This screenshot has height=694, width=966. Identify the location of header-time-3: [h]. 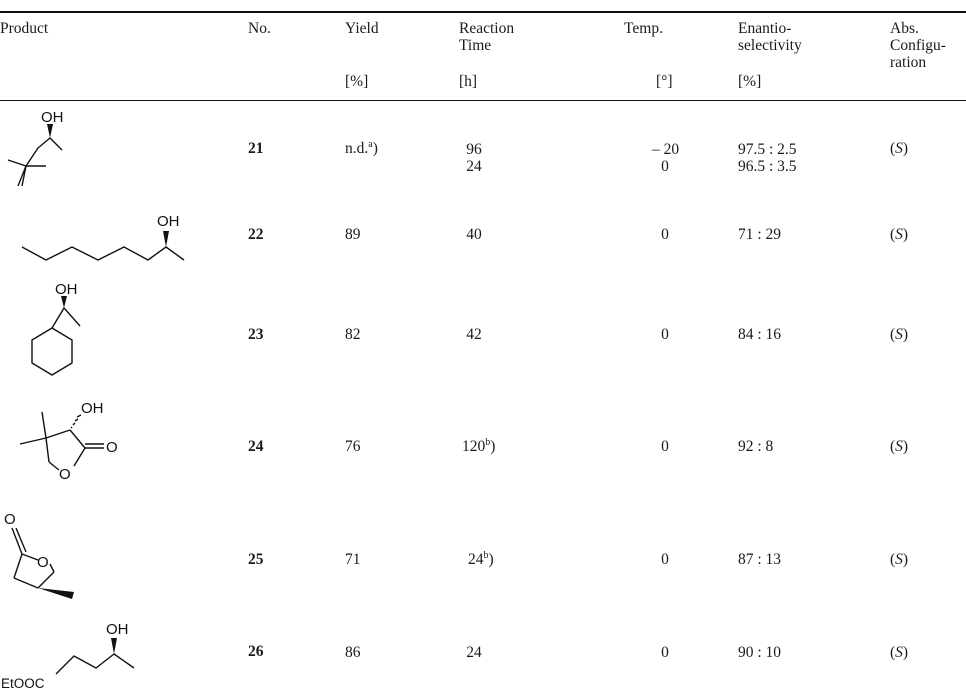
(468, 81).